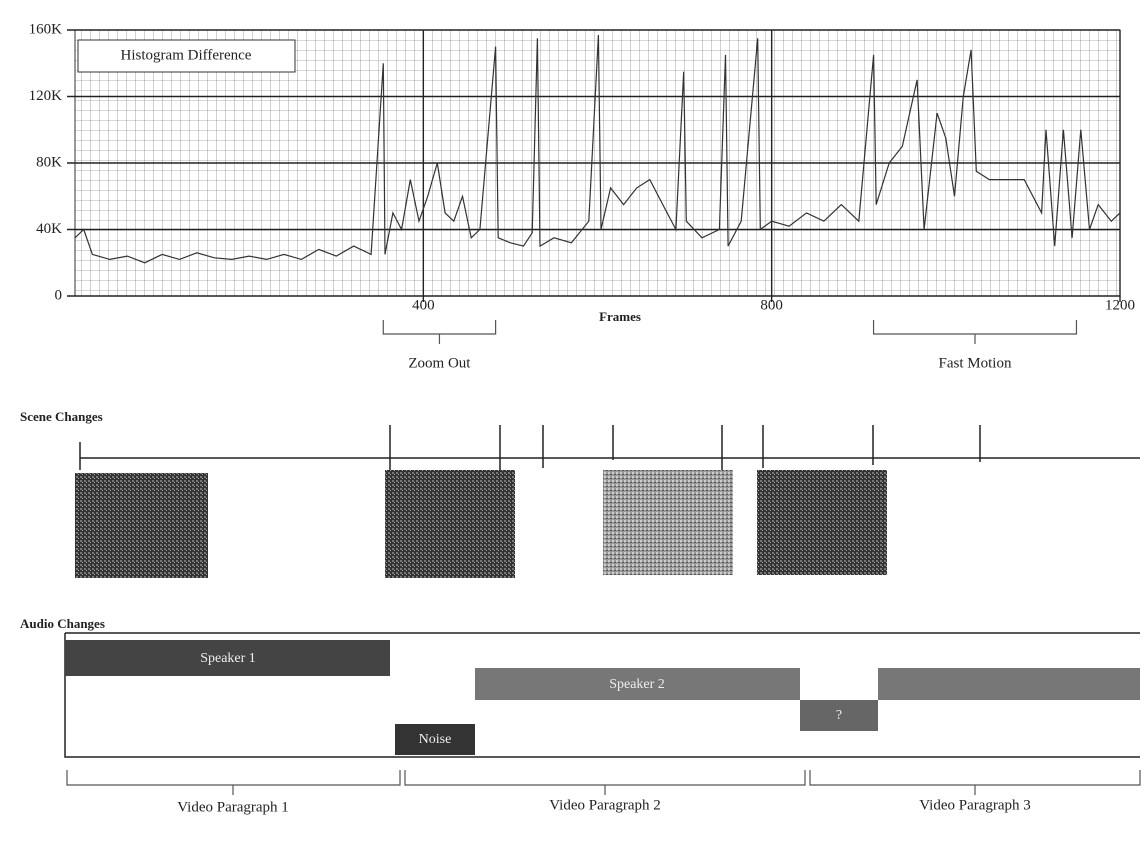 This screenshot has height=845, width=1148. I want to click on segment-label: Noise, so click(435, 739).